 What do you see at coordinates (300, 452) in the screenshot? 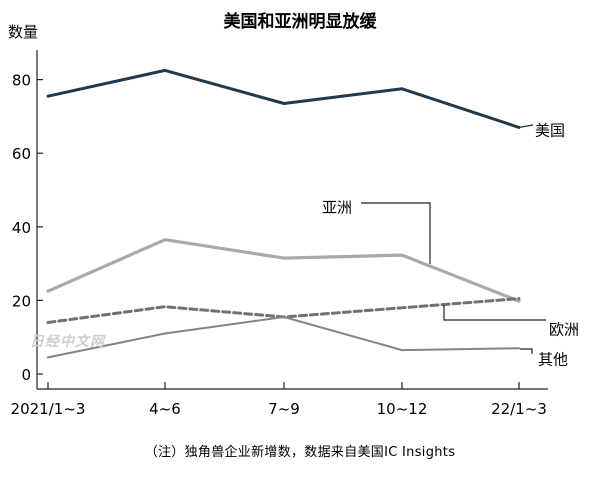
I see `source-note: （注）独角兽企业新增数，数据来自美国IC Insights` at bounding box center [300, 452].